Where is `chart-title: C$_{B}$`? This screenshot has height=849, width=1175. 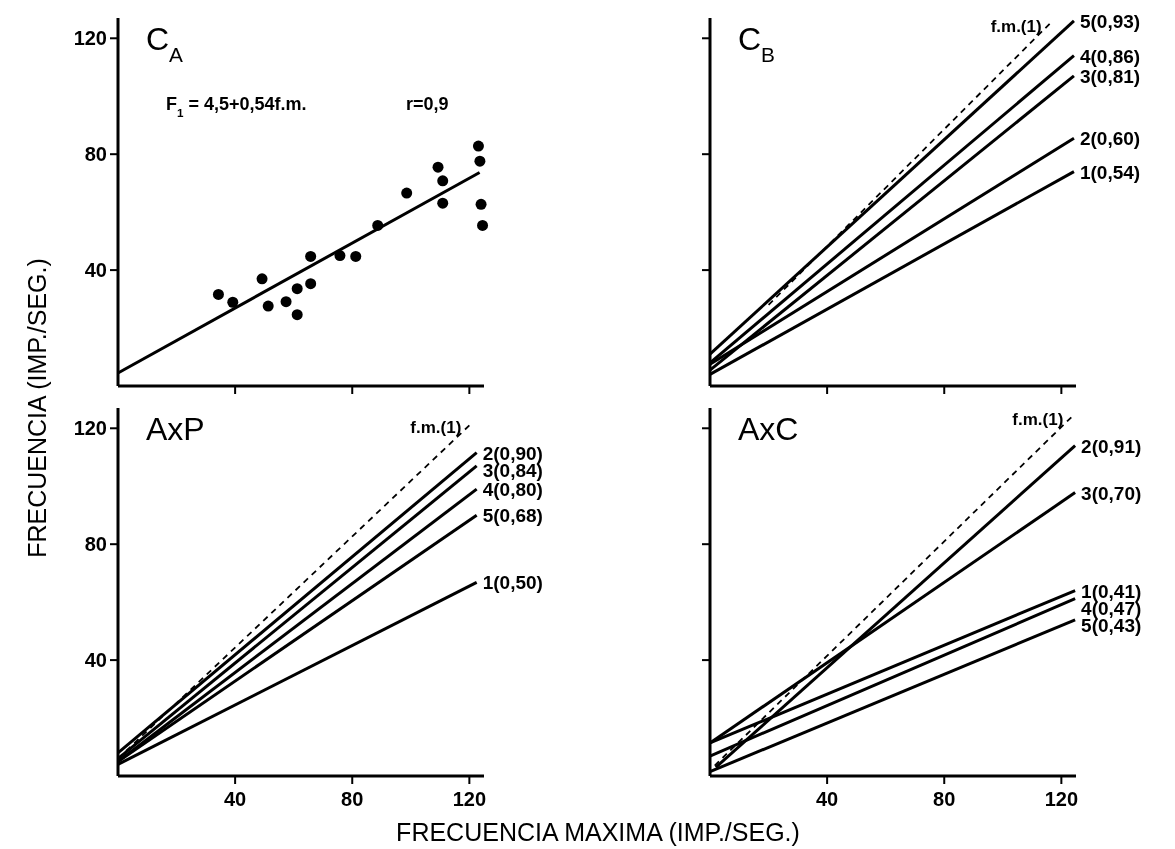
chart-title: C$_{B}$ is located at coordinates (756, 43).